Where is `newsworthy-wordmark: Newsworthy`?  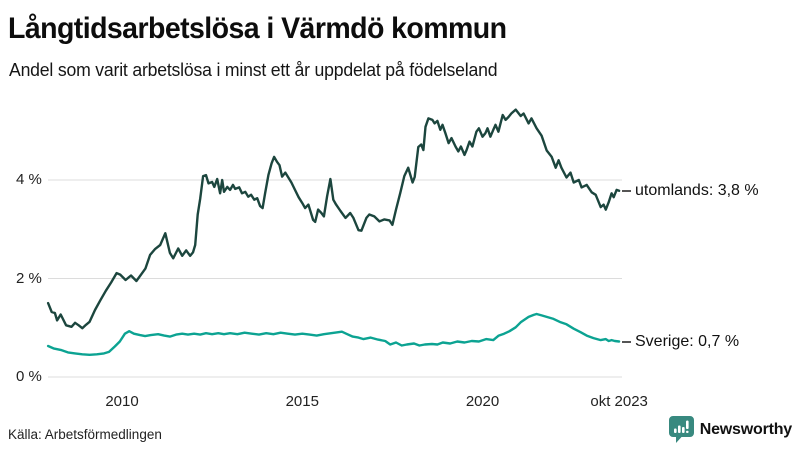 newsworthy-wordmark: Newsworthy is located at coordinates (745, 429).